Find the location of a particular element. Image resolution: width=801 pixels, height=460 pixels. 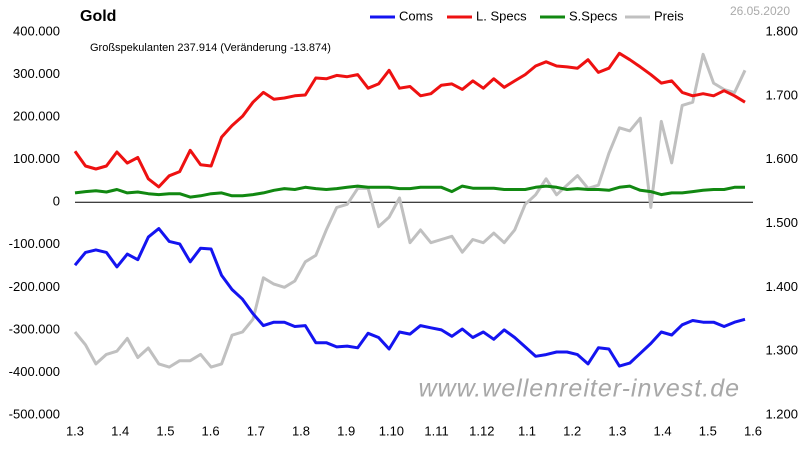

y-tick-label: -500.000 is located at coordinates (34, 413).